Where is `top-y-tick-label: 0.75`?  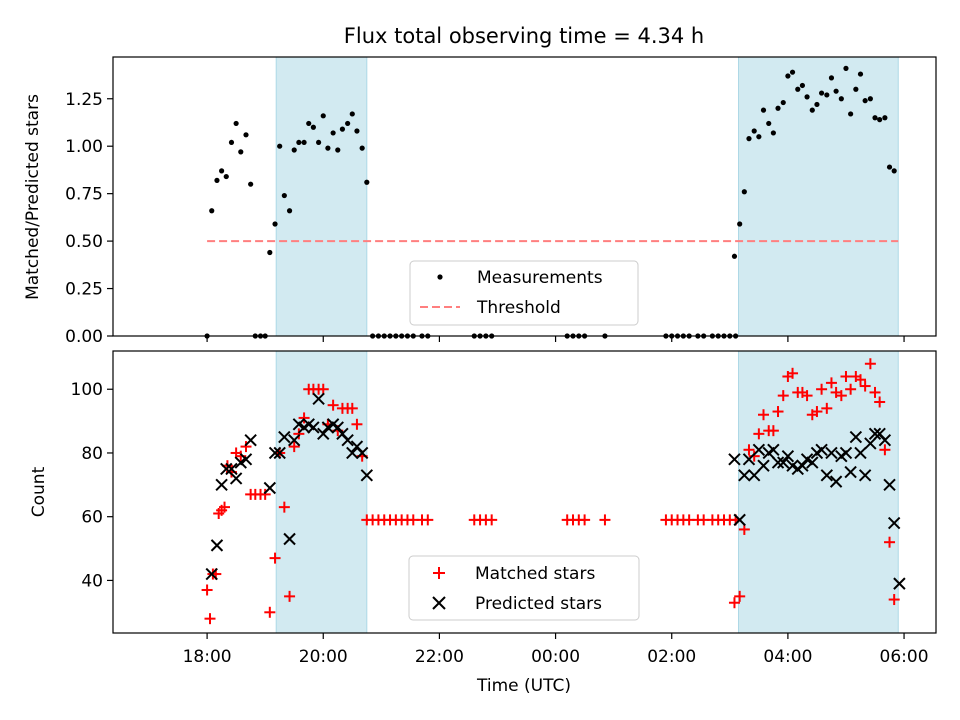 top-y-tick-label: 0.75 is located at coordinates (84, 195).